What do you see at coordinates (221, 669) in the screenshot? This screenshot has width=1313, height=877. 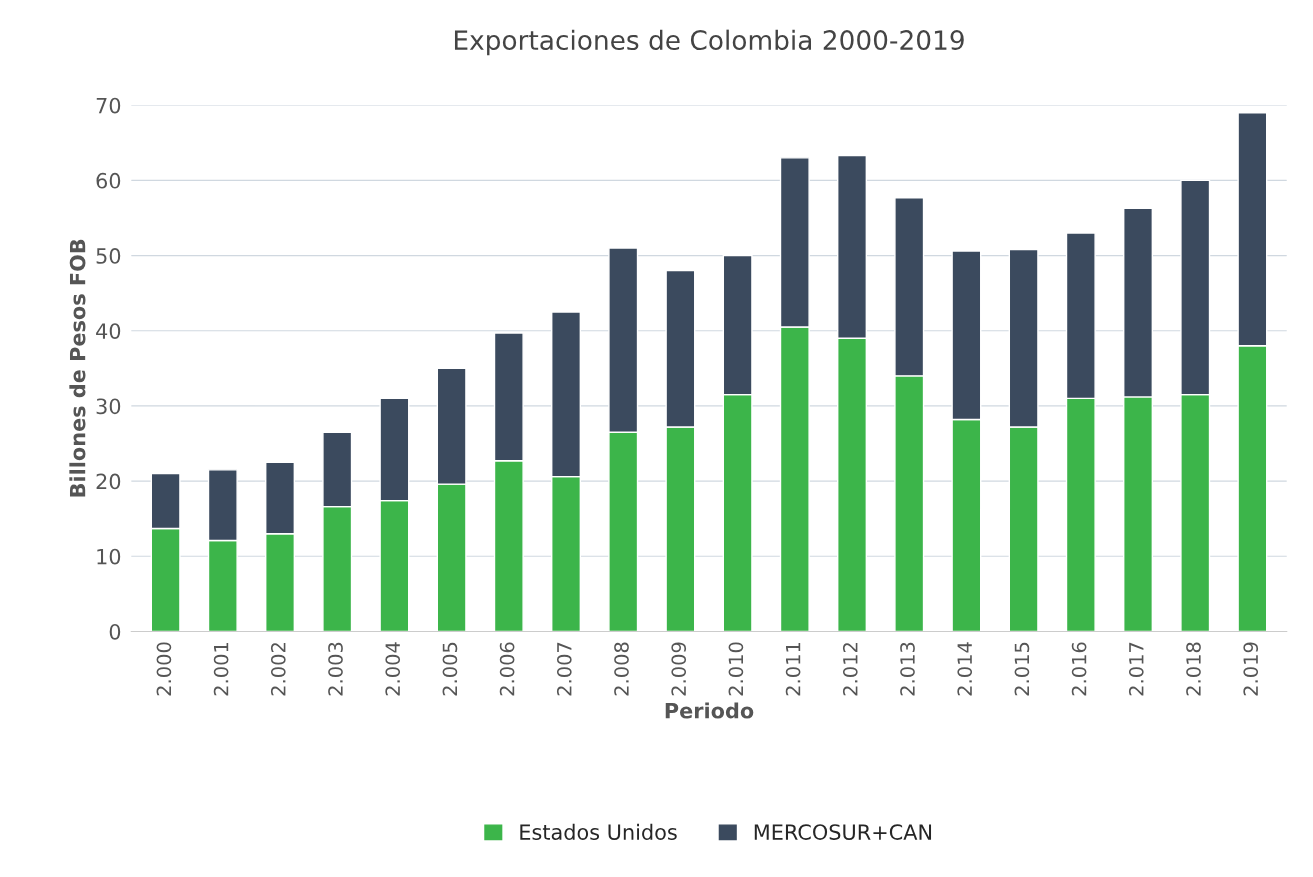 I see `x-tick-label: 2.001` at bounding box center [221, 669].